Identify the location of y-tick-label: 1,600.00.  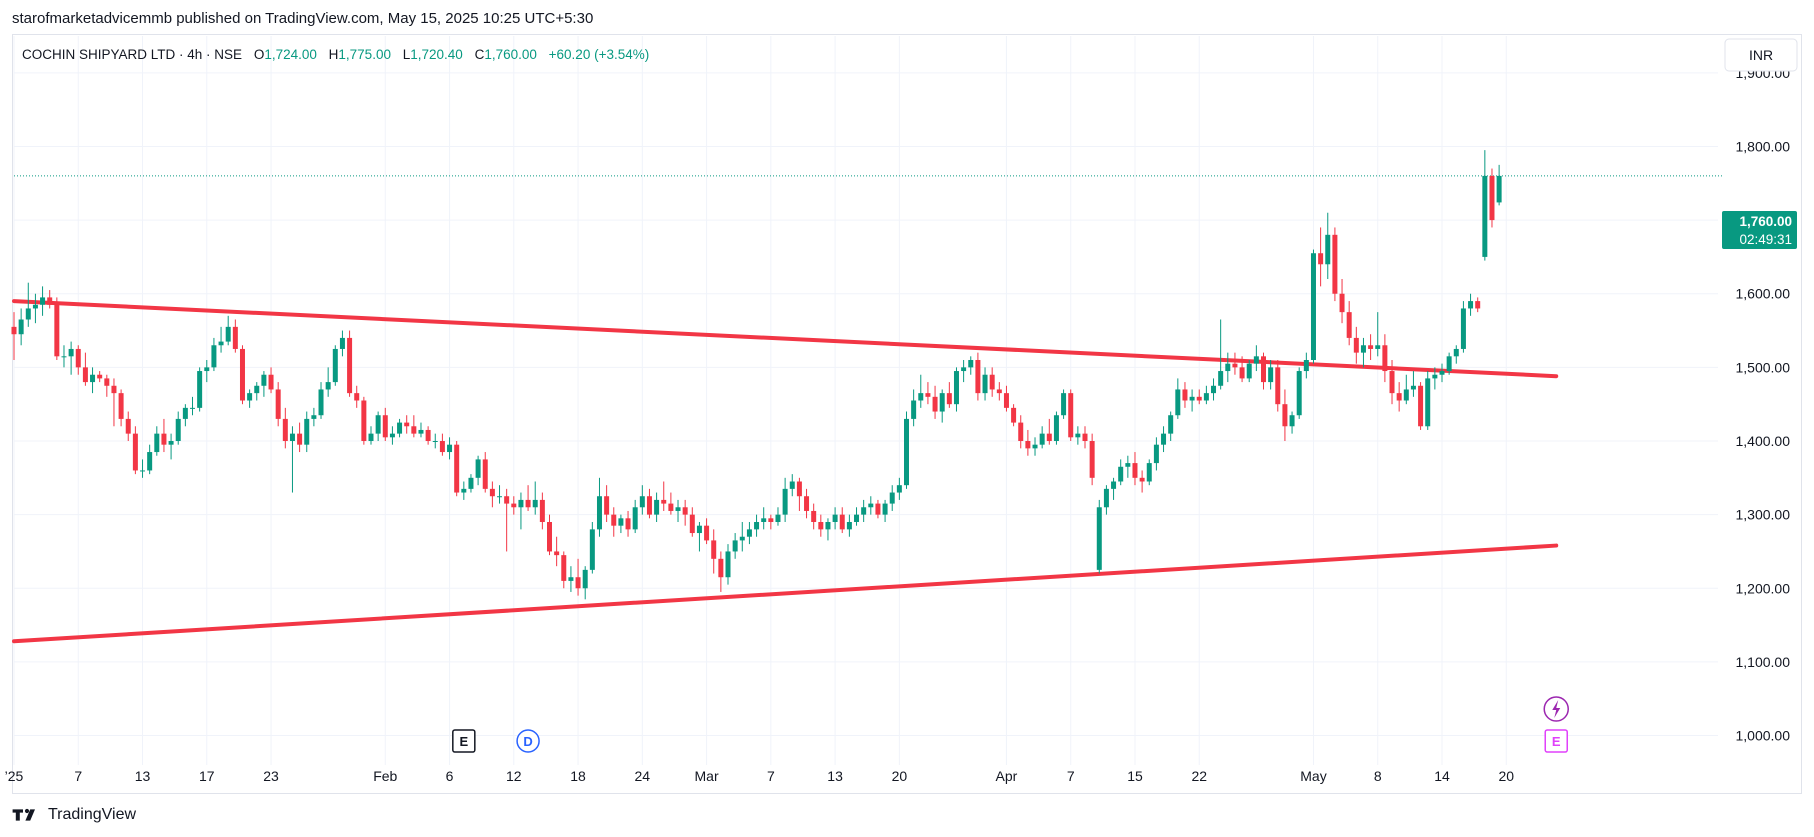
(1763, 294).